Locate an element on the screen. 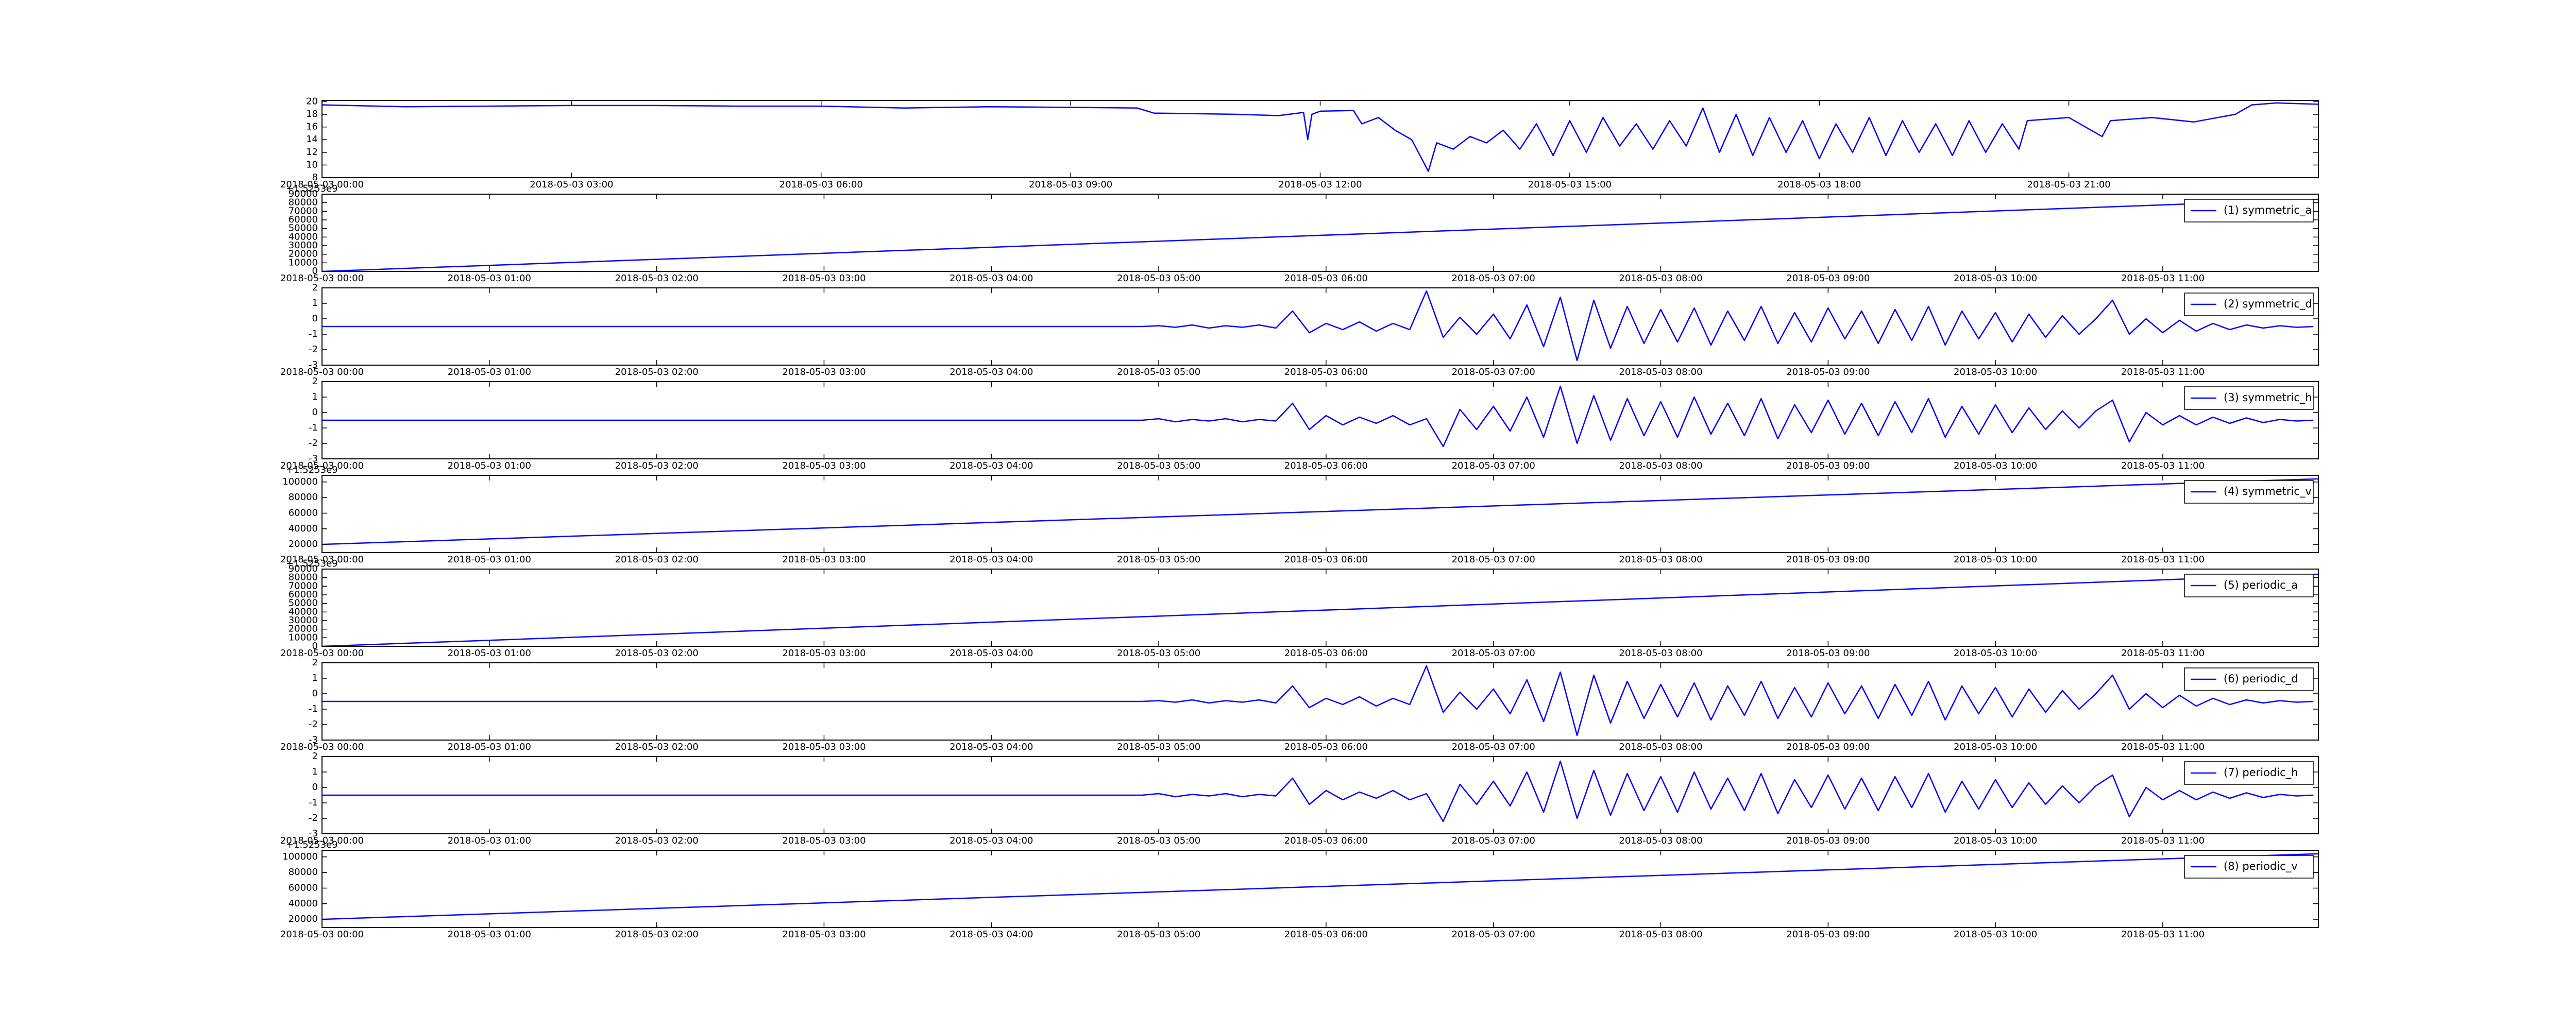  y-tick-label: 14 is located at coordinates (312, 139).